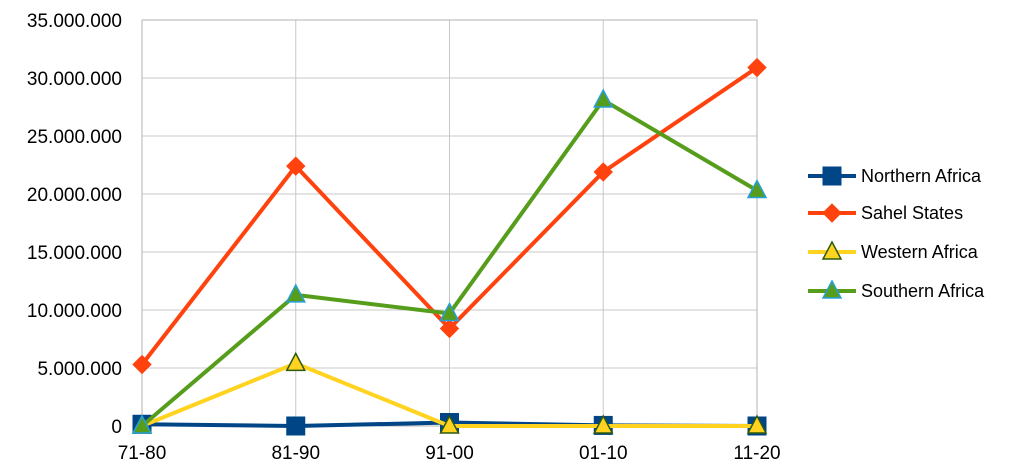 The height and width of the screenshot is (476, 1024). I want to click on x-axis-tick-labels: 71-80 81-90 91-00 01-10 11-20, so click(449, 453).